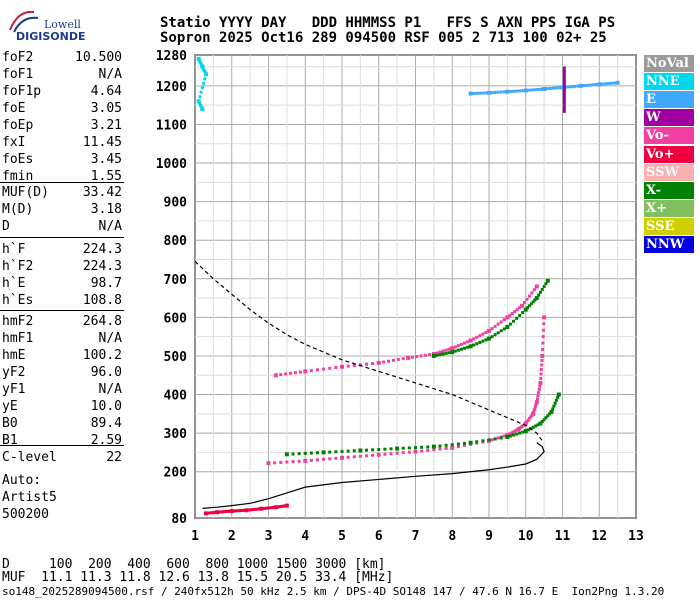 The image size is (700, 600). I want to click on param-foe: foE 3.05, so click(62, 108).